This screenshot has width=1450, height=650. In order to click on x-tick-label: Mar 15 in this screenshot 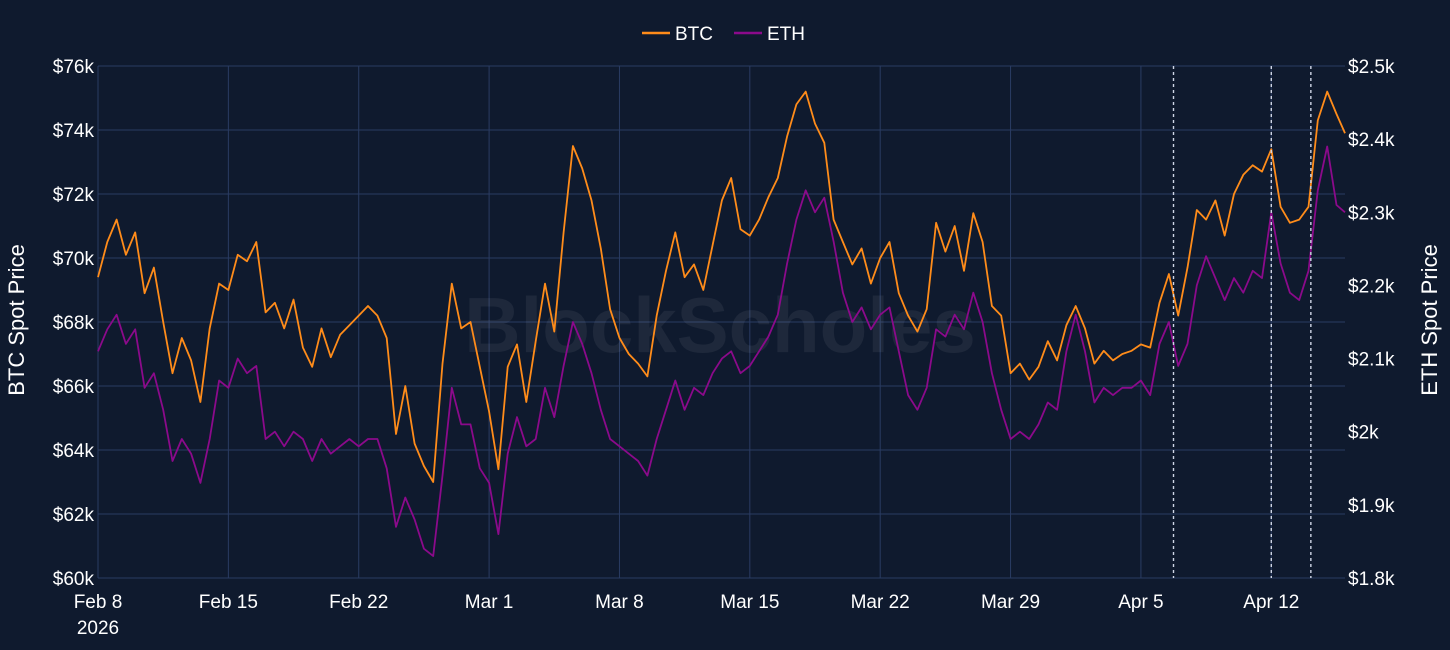, I will do `click(749, 602)`.